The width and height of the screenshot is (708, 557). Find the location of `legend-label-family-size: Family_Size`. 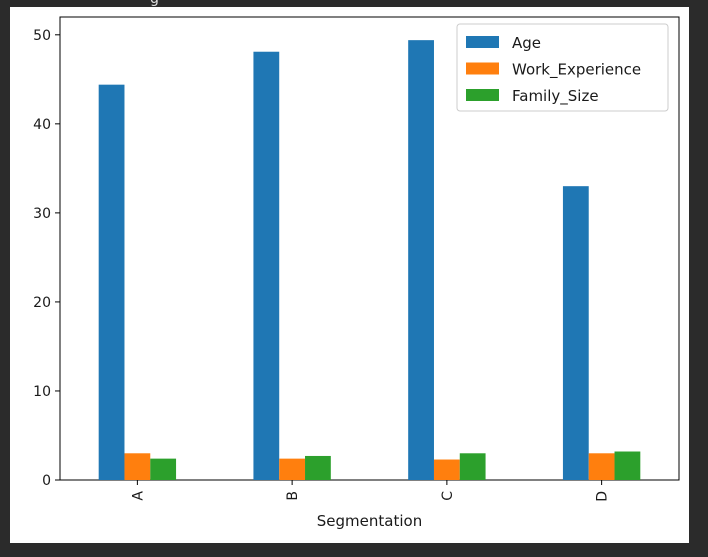

legend-label-family-size: Family_Size is located at coordinates (555, 96).